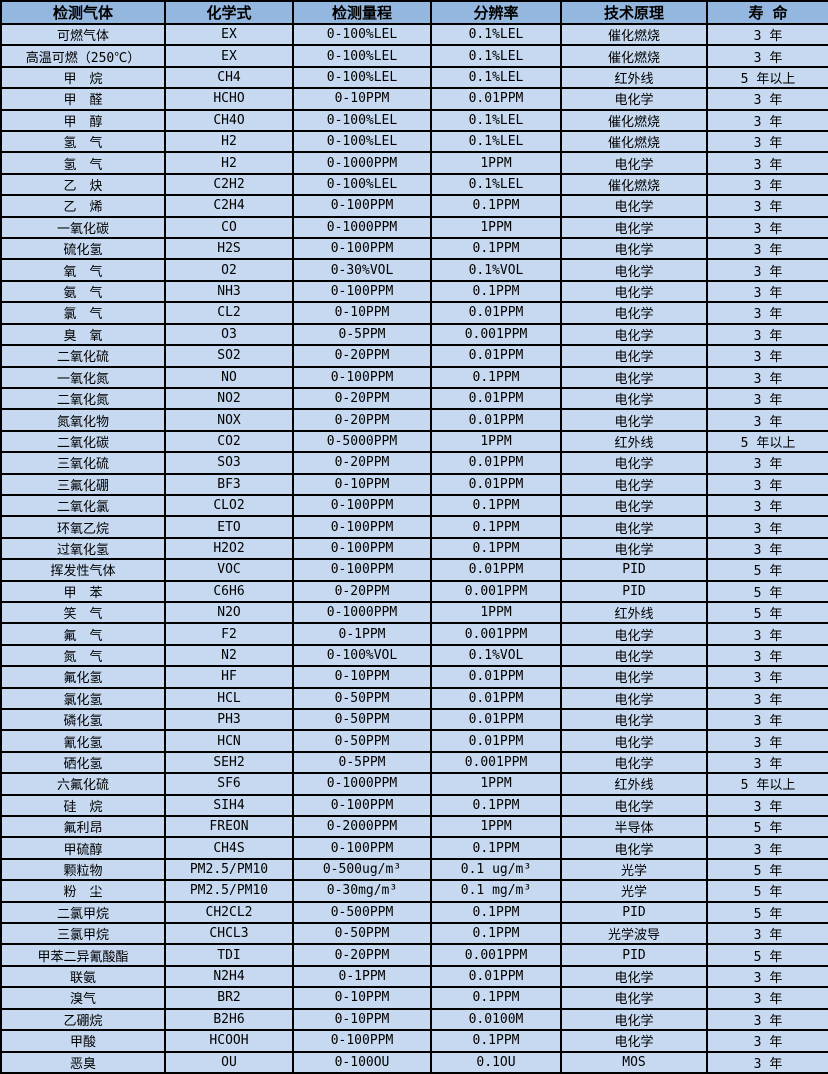  What do you see at coordinates (362, 976) in the screenshot?
I see `cell-range: 0-1PPM` at bounding box center [362, 976].